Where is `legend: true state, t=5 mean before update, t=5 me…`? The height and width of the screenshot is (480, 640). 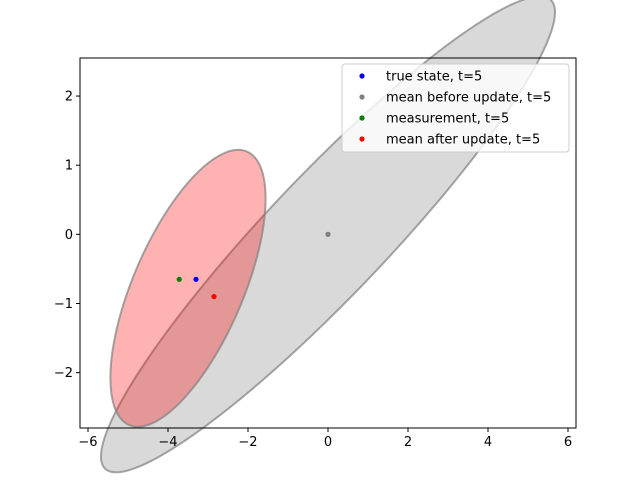
legend: true state, t=5 mean before update, t=5 me… is located at coordinates (455, 108).